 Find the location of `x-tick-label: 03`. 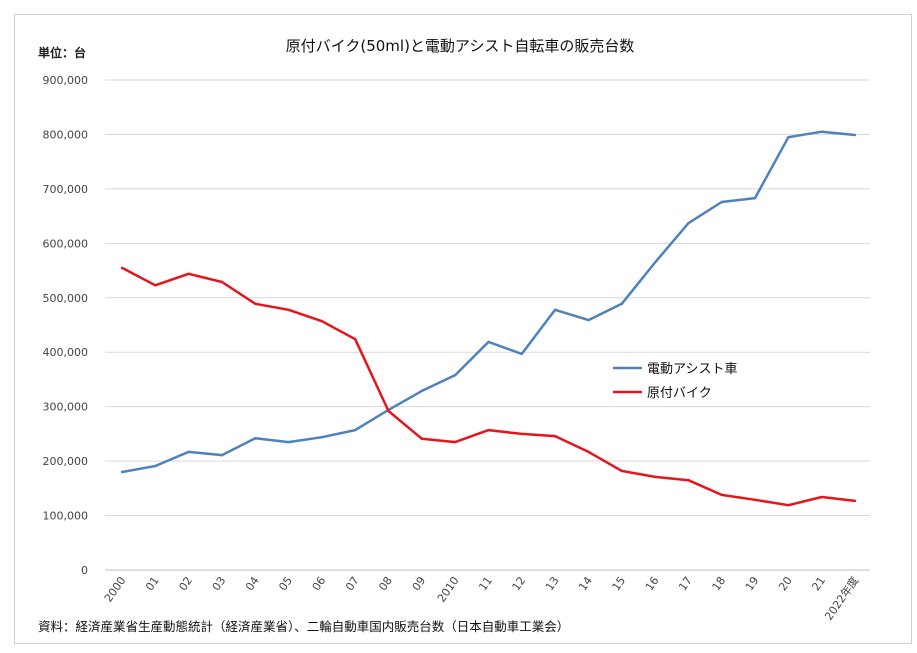

x-tick-label: 03 is located at coordinates (219, 583).